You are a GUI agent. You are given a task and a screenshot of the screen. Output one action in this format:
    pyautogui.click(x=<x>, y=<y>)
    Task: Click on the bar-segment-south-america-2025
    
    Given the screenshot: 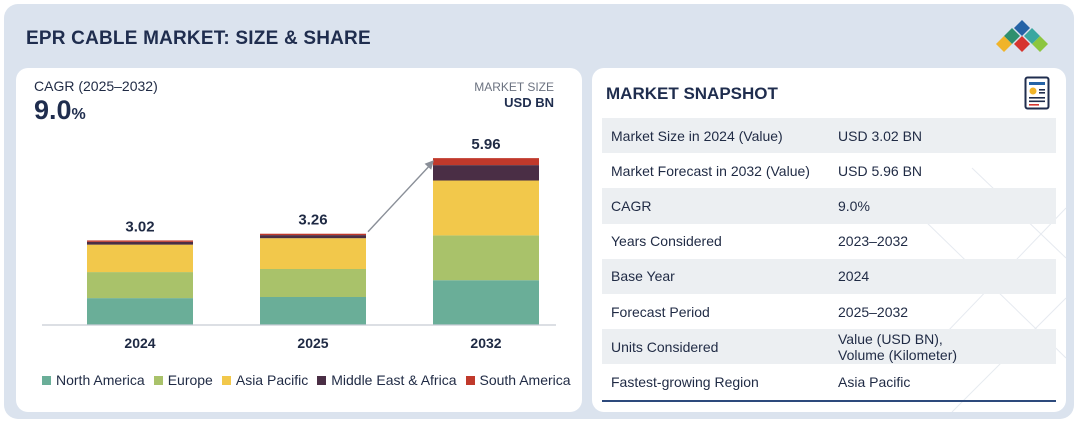 What is the action you would take?
    pyautogui.click(x=313, y=234)
    